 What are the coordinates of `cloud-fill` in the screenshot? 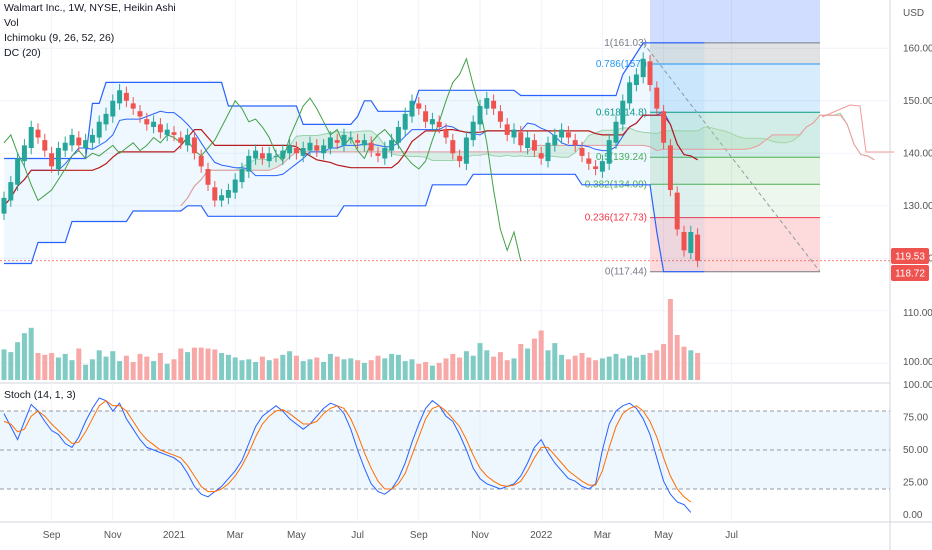 It's located at (527, 159).